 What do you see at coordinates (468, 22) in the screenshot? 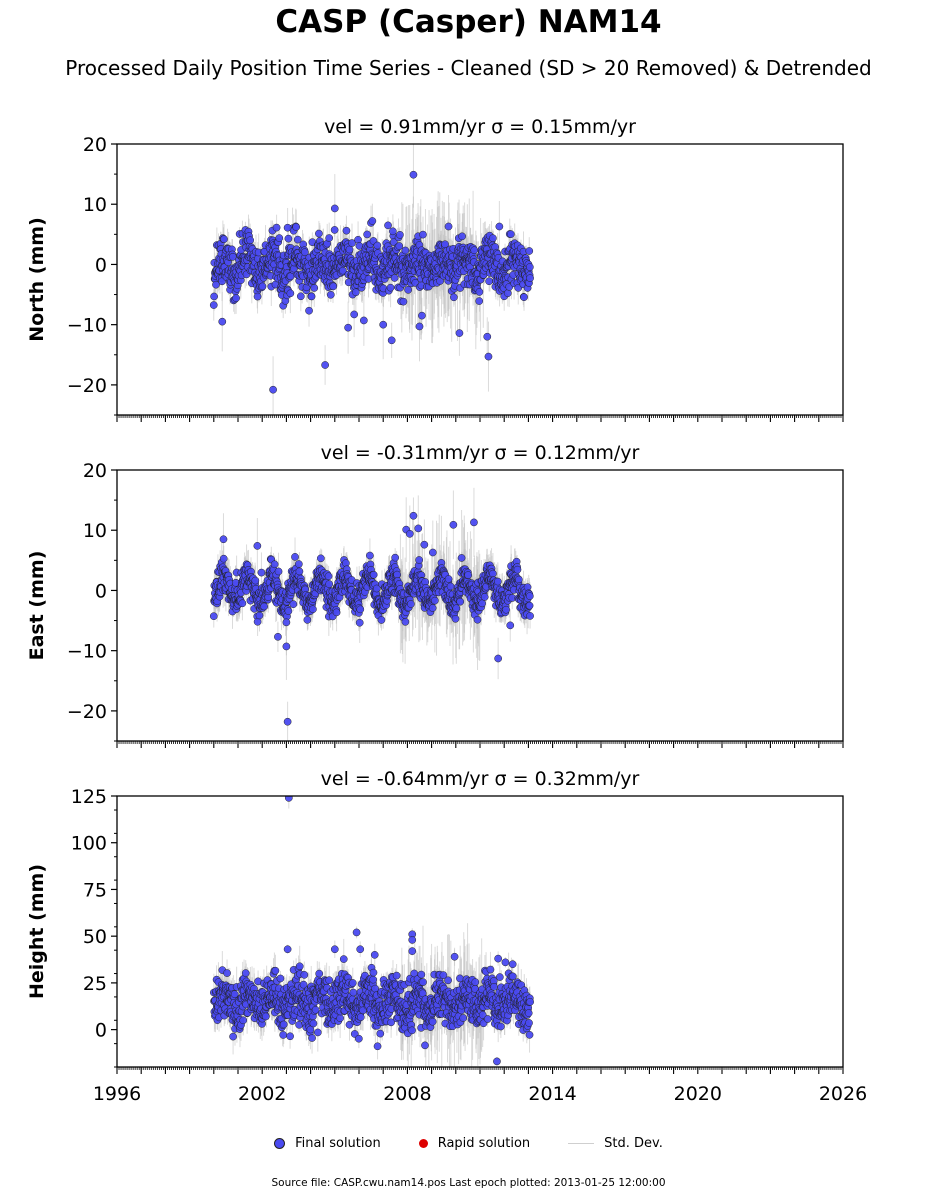
I see `chart-title: CASP (Casper) NAM14` at bounding box center [468, 22].